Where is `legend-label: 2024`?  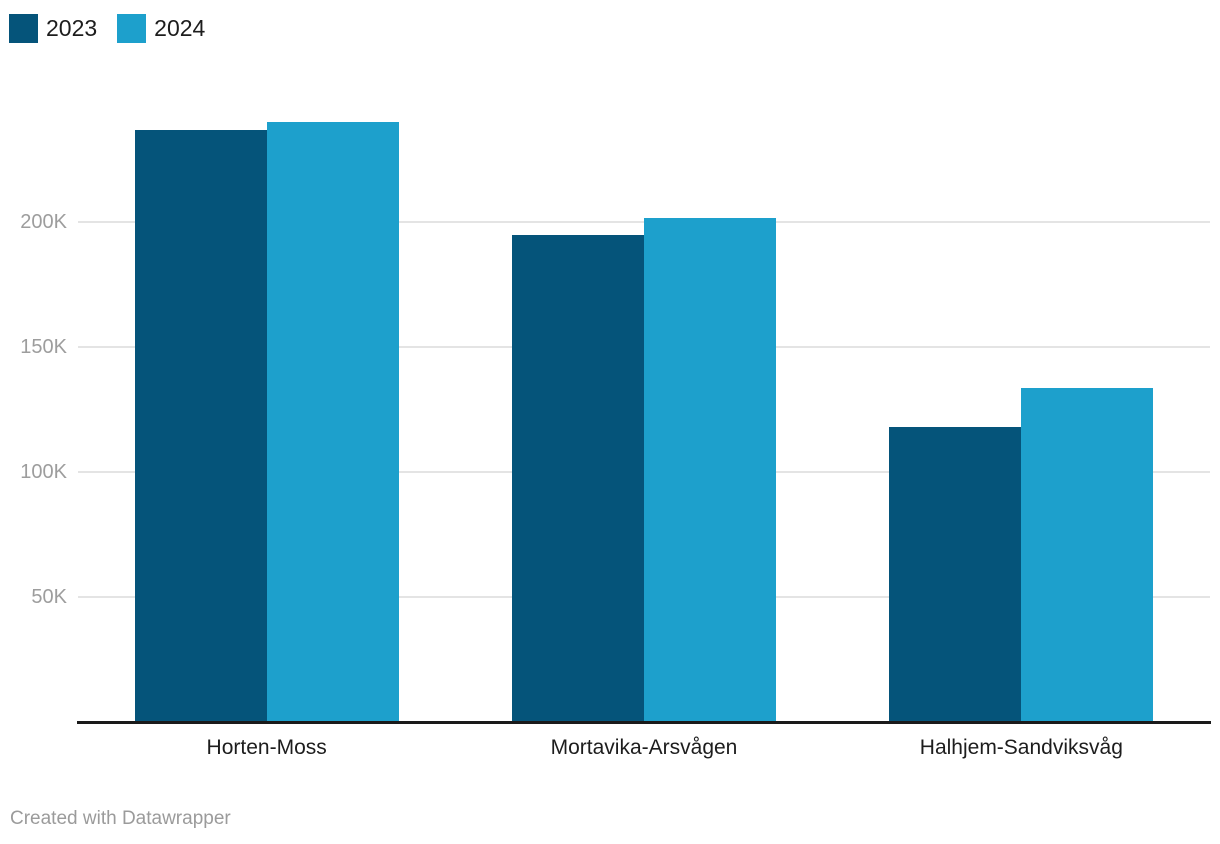
legend-label: 2024 is located at coordinates (180, 28).